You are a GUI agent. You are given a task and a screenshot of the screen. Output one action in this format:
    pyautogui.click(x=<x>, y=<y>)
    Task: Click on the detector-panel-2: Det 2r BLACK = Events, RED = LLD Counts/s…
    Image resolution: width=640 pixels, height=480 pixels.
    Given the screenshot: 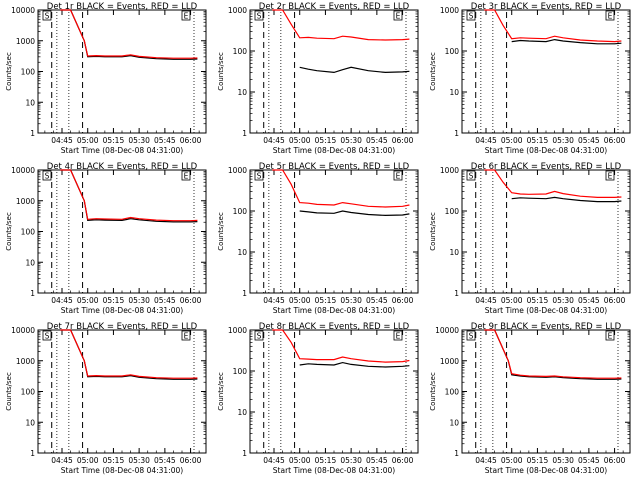 What is the action you would take?
    pyautogui.click(x=318, y=78)
    